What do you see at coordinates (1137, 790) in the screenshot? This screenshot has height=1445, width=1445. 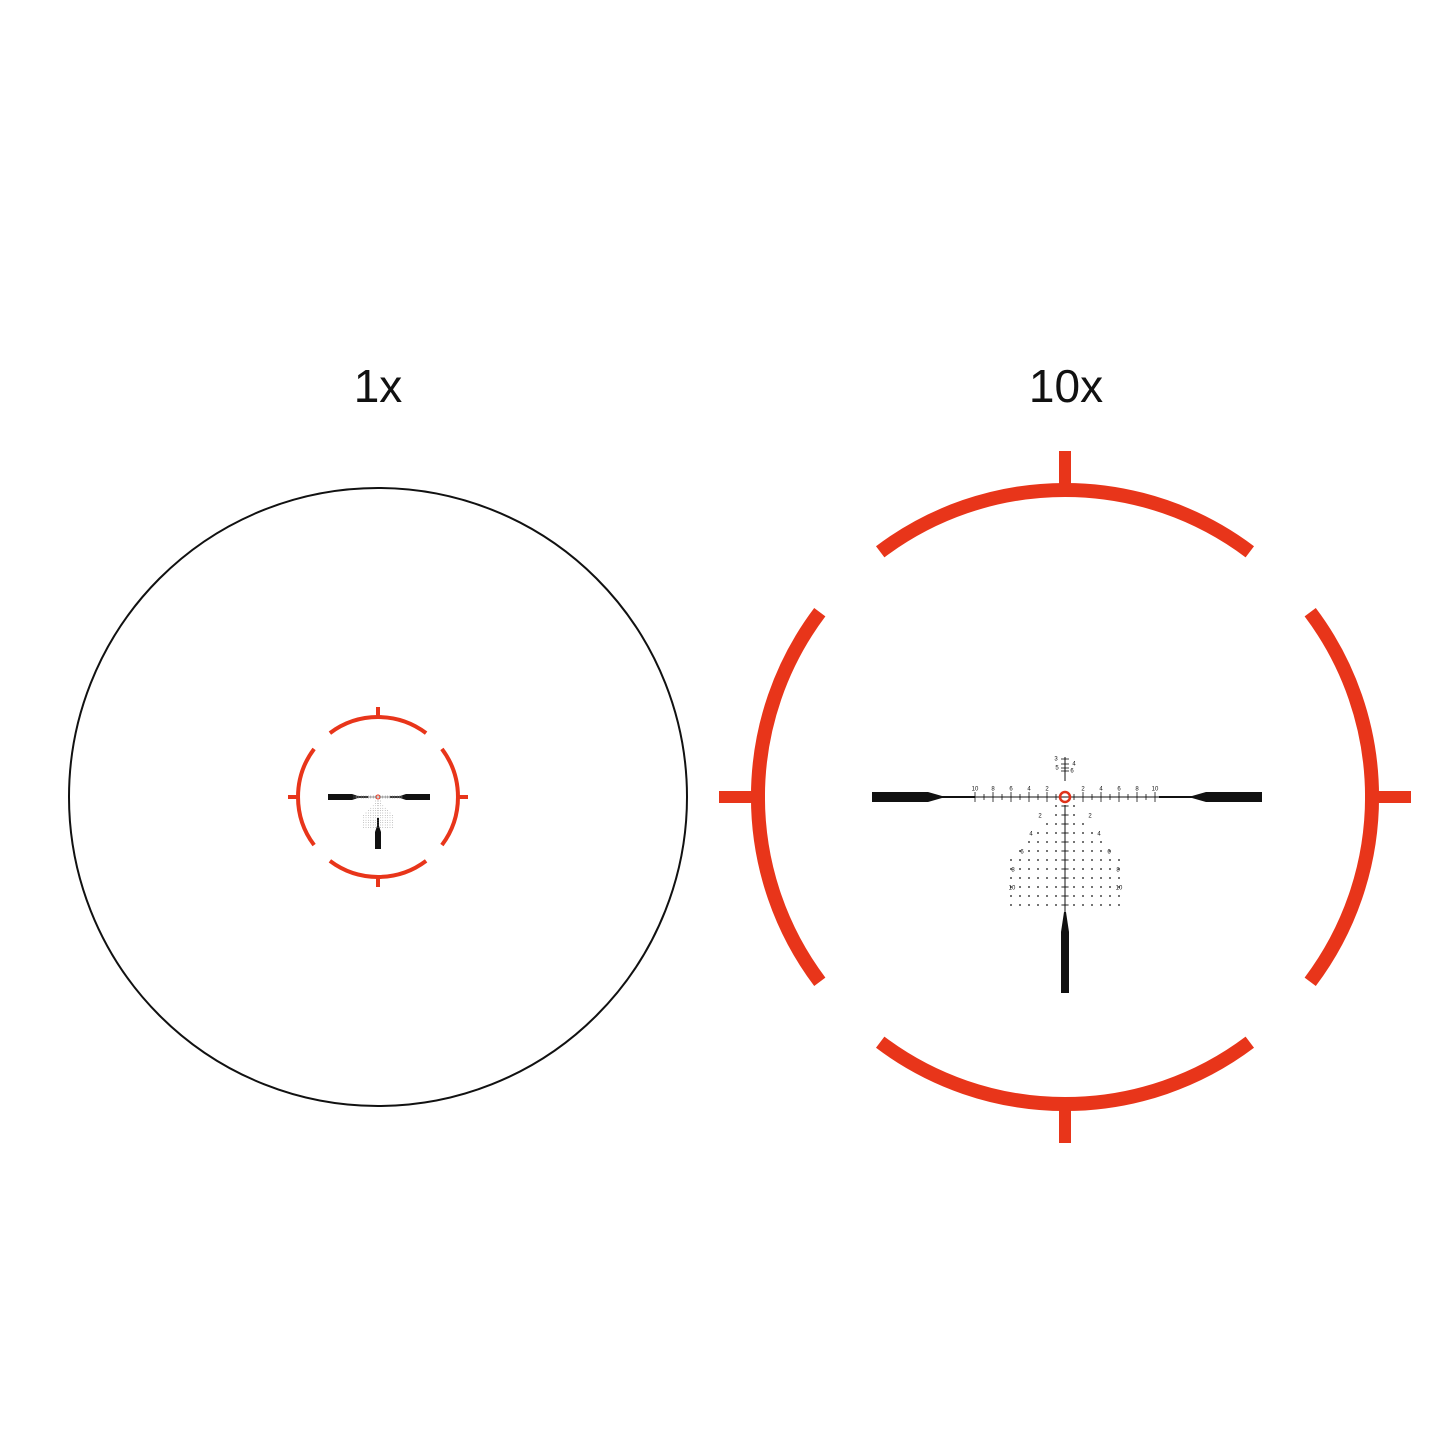 I see `windage-number: 8` at bounding box center [1137, 790].